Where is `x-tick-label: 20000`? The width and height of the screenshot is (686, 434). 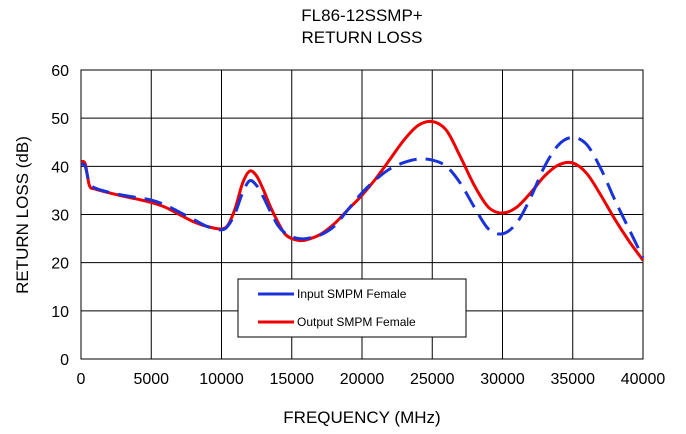
x-tick-label: 20000 is located at coordinates (362, 379).